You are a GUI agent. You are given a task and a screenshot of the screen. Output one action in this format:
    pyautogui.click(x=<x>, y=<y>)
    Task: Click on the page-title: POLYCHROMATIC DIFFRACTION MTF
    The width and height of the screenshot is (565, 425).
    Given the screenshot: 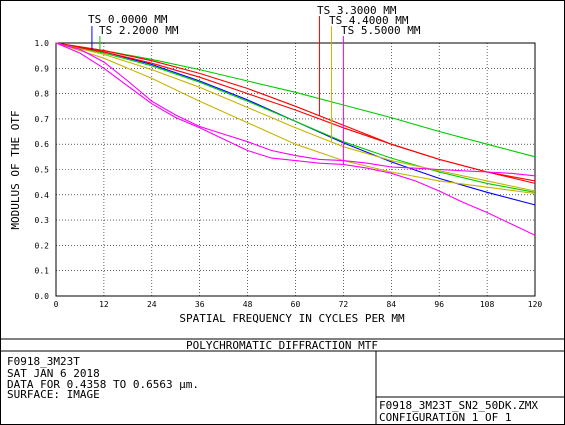 What is the action you would take?
    pyautogui.click(x=282, y=345)
    